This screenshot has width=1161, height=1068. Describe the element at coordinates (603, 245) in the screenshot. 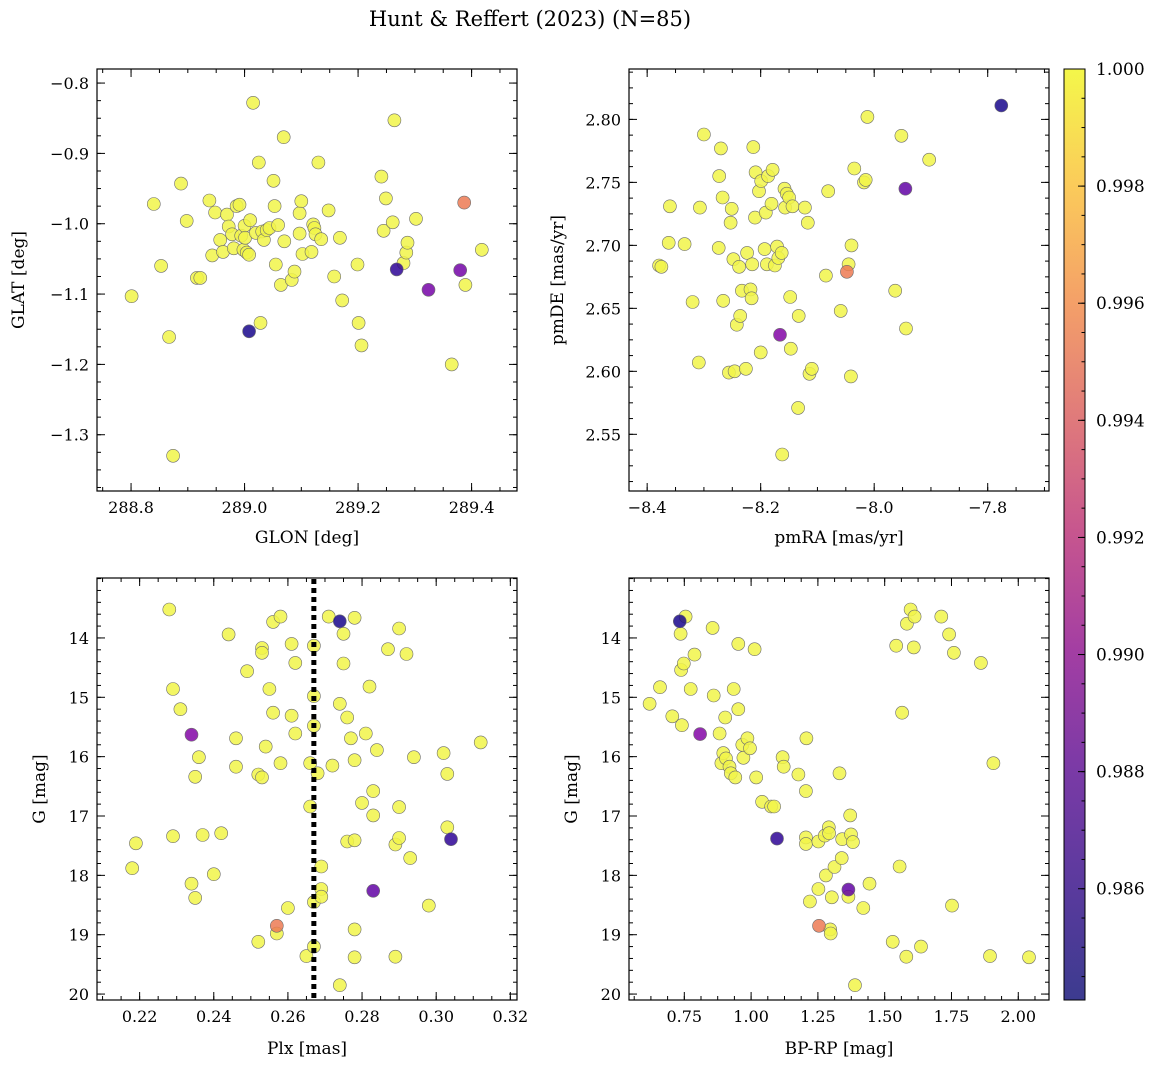

I see `y-tick-label: 2.70` at that location.